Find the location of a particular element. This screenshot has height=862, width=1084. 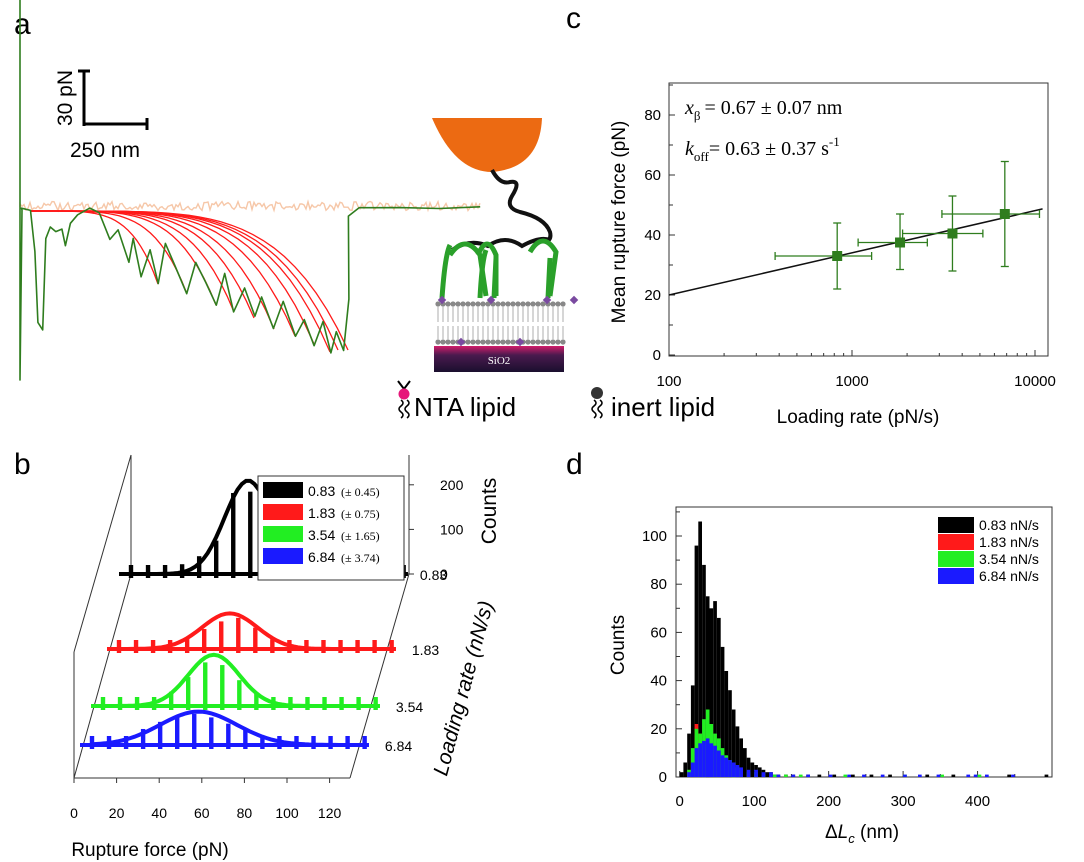

b-loading-tick-label: 3.54 is located at coordinates (409, 707).